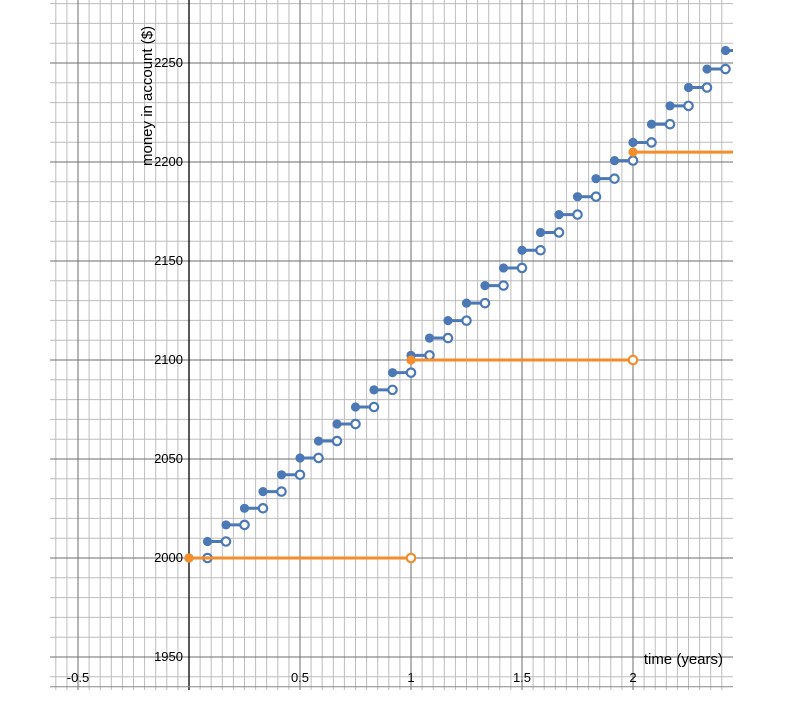  What do you see at coordinates (168, 62) in the screenshot?
I see `y-tick-label: 2250` at bounding box center [168, 62].